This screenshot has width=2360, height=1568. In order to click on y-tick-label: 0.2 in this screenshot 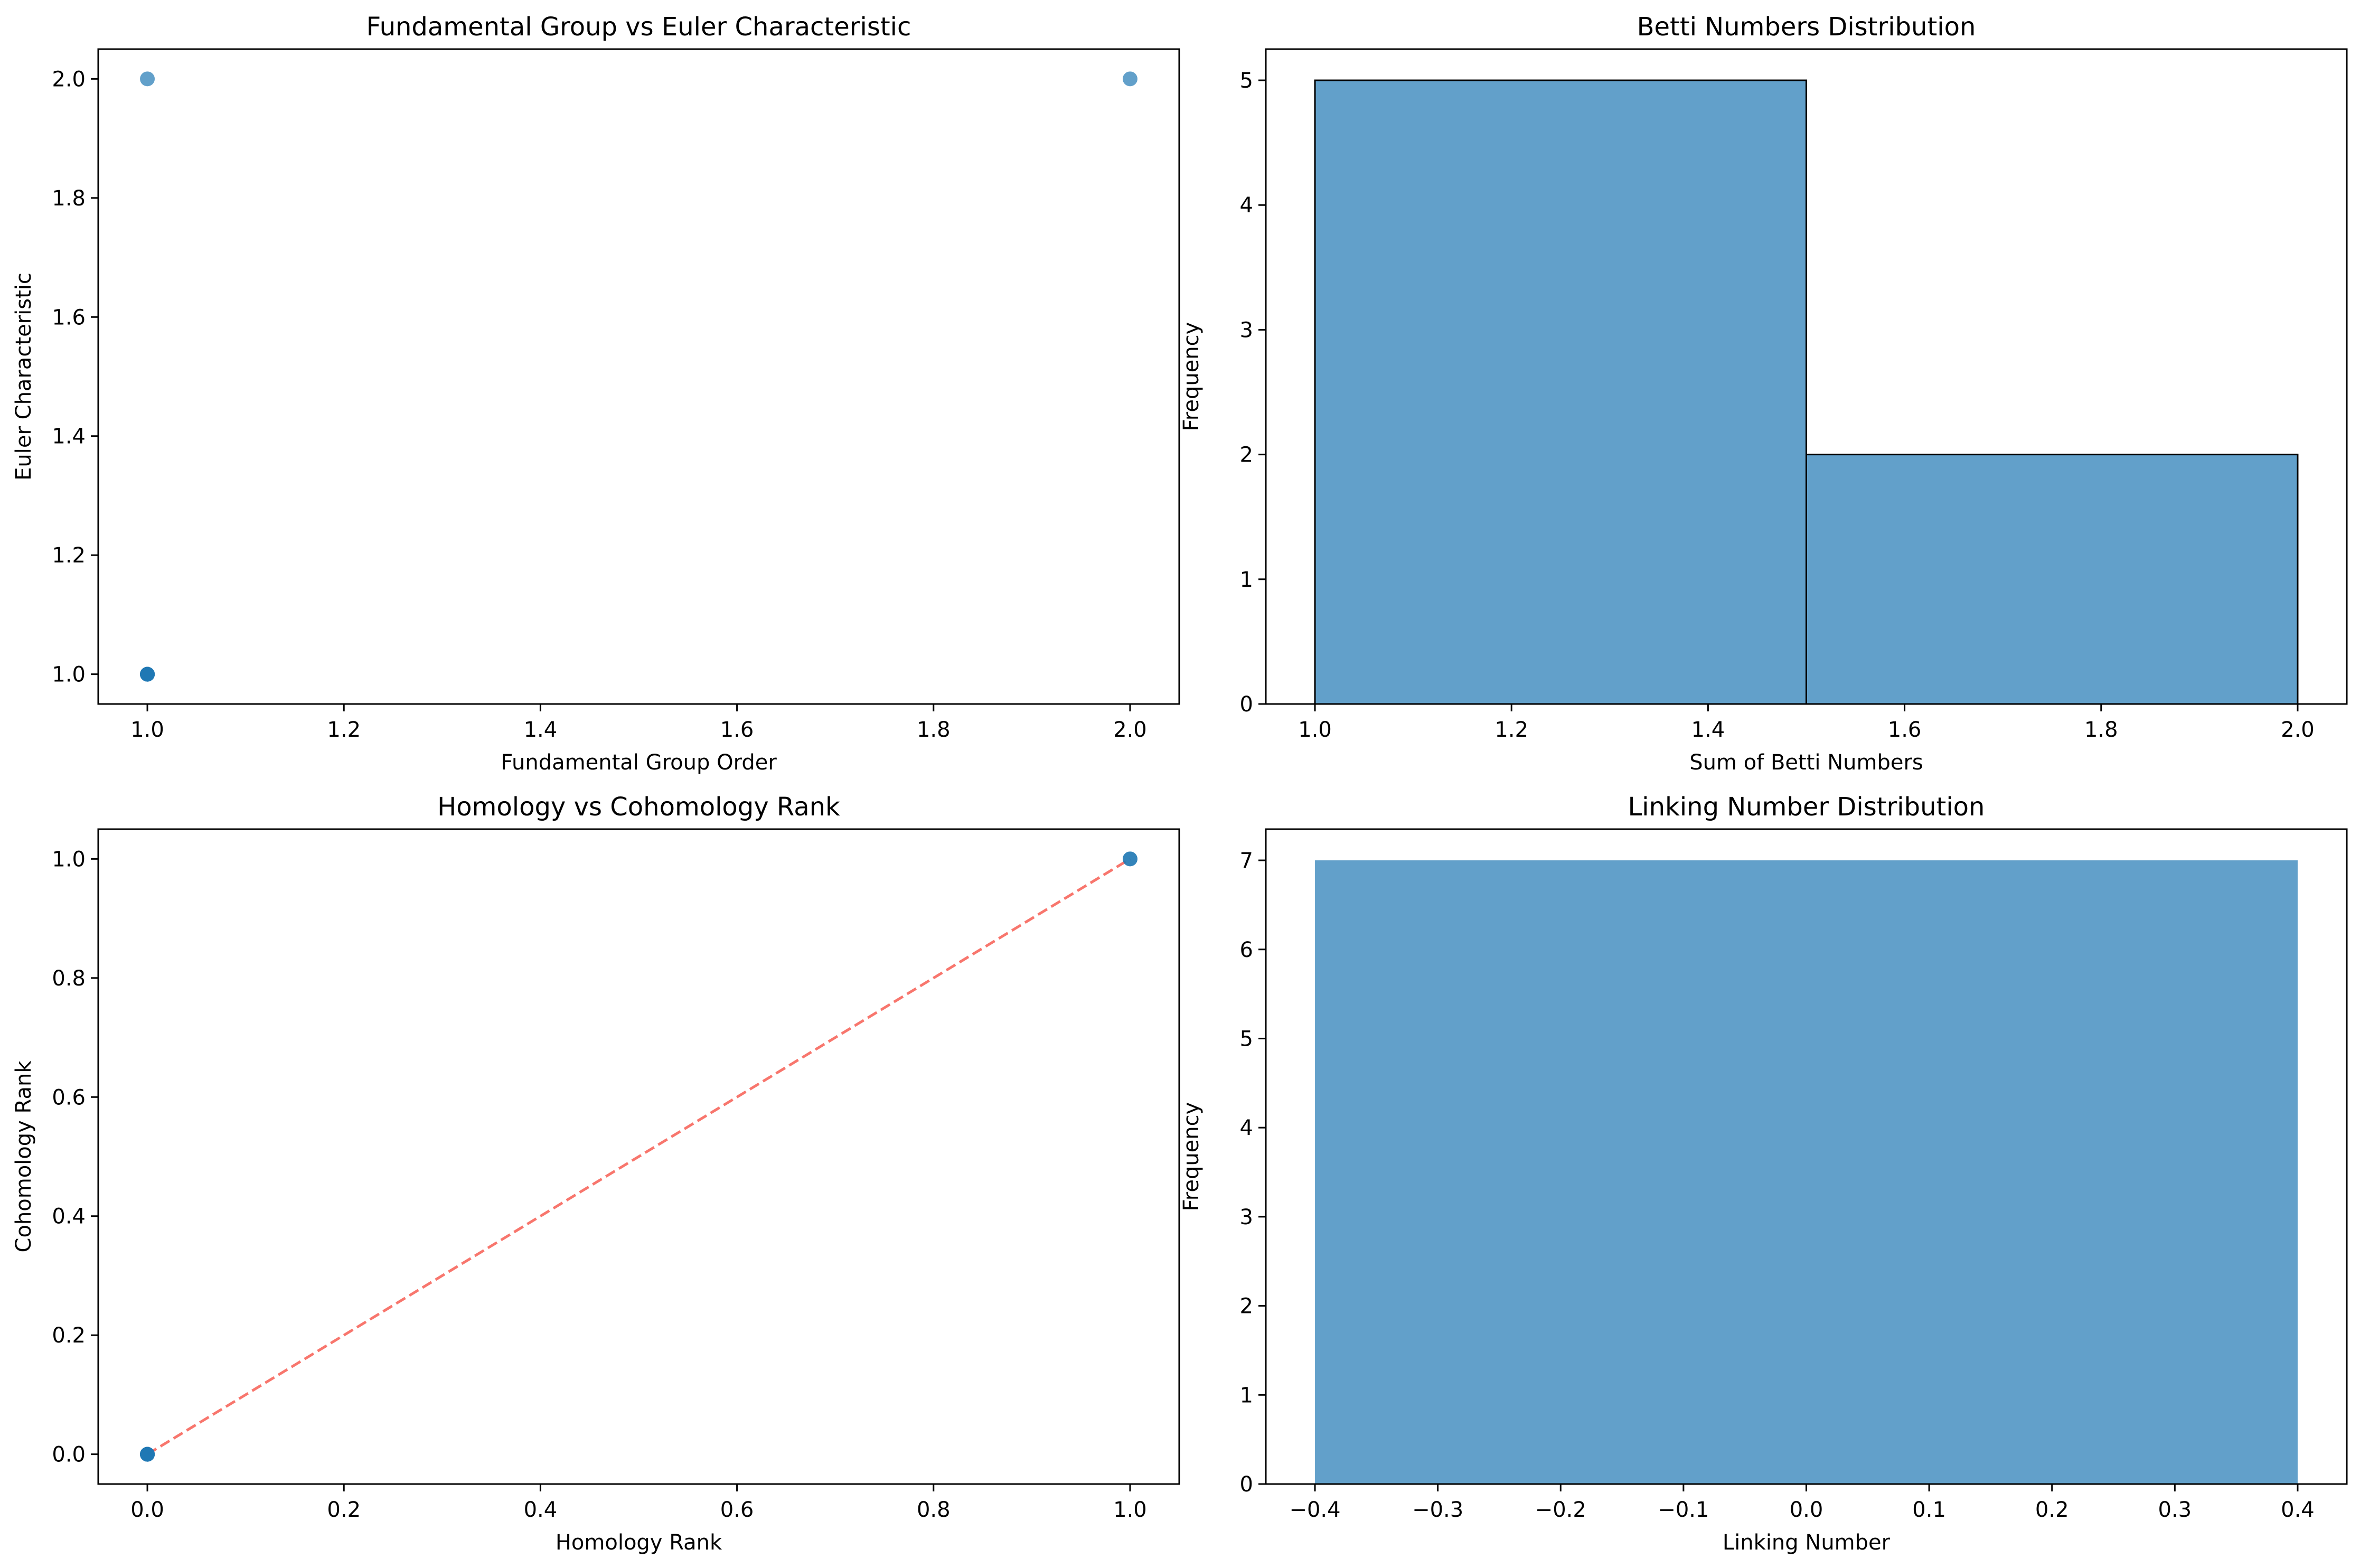, I will do `click(69, 1335)`.